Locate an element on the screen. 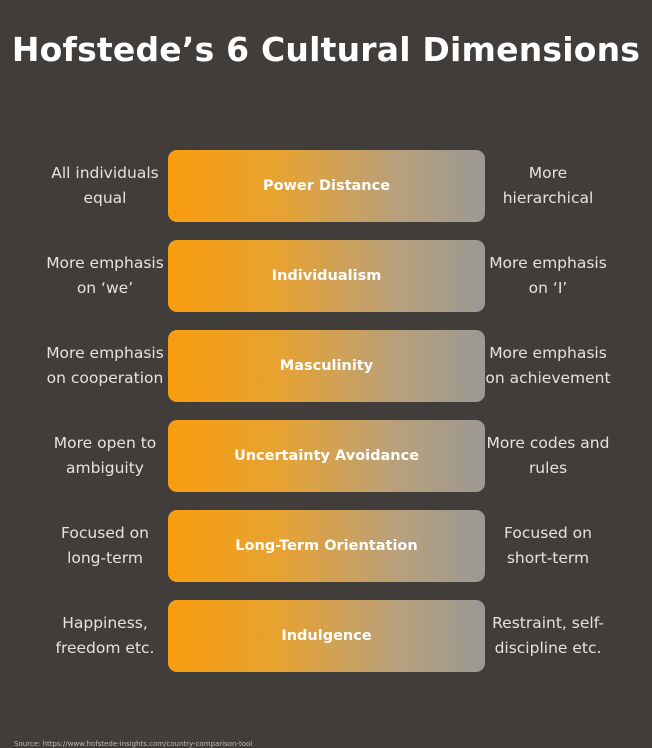 The image size is (652, 748). dimension-bar: Individualism is located at coordinates (326, 276).